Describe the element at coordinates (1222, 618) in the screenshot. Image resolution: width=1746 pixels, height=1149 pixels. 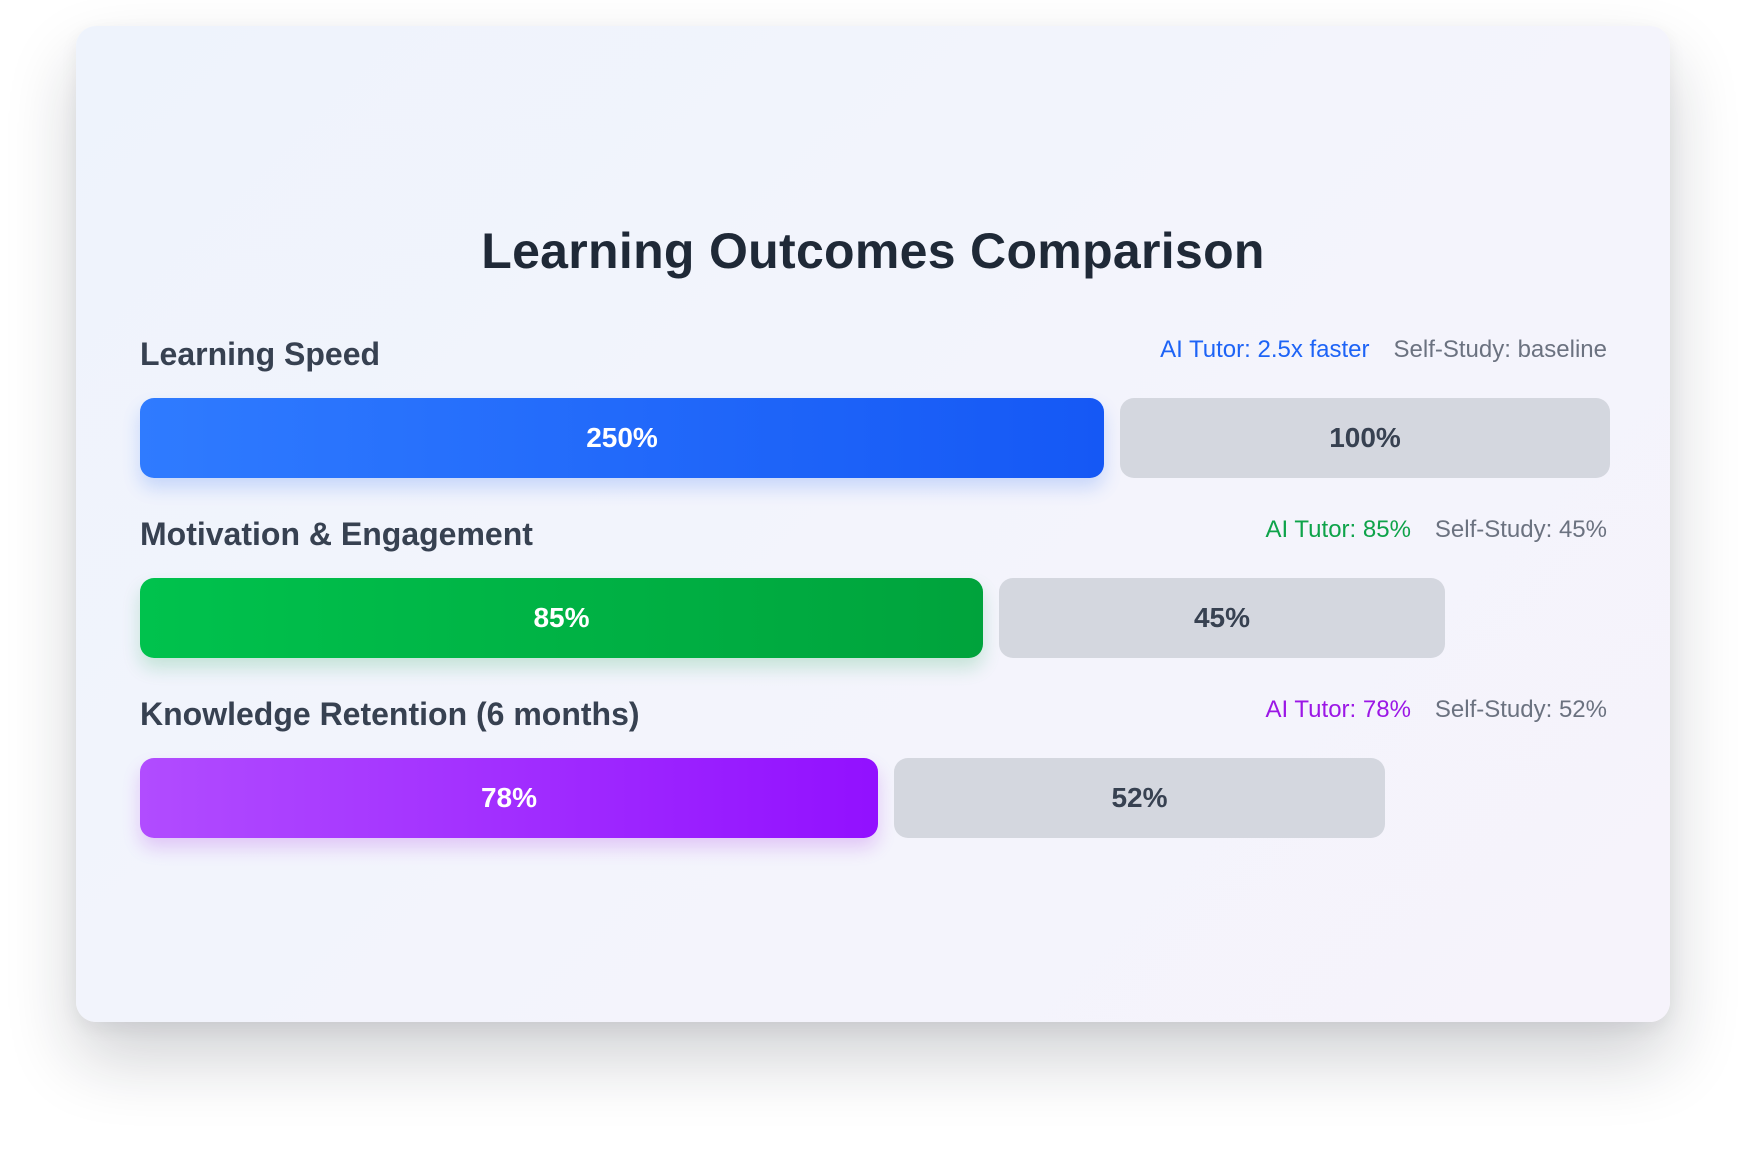
I see `self-study-bar: 45%` at that location.